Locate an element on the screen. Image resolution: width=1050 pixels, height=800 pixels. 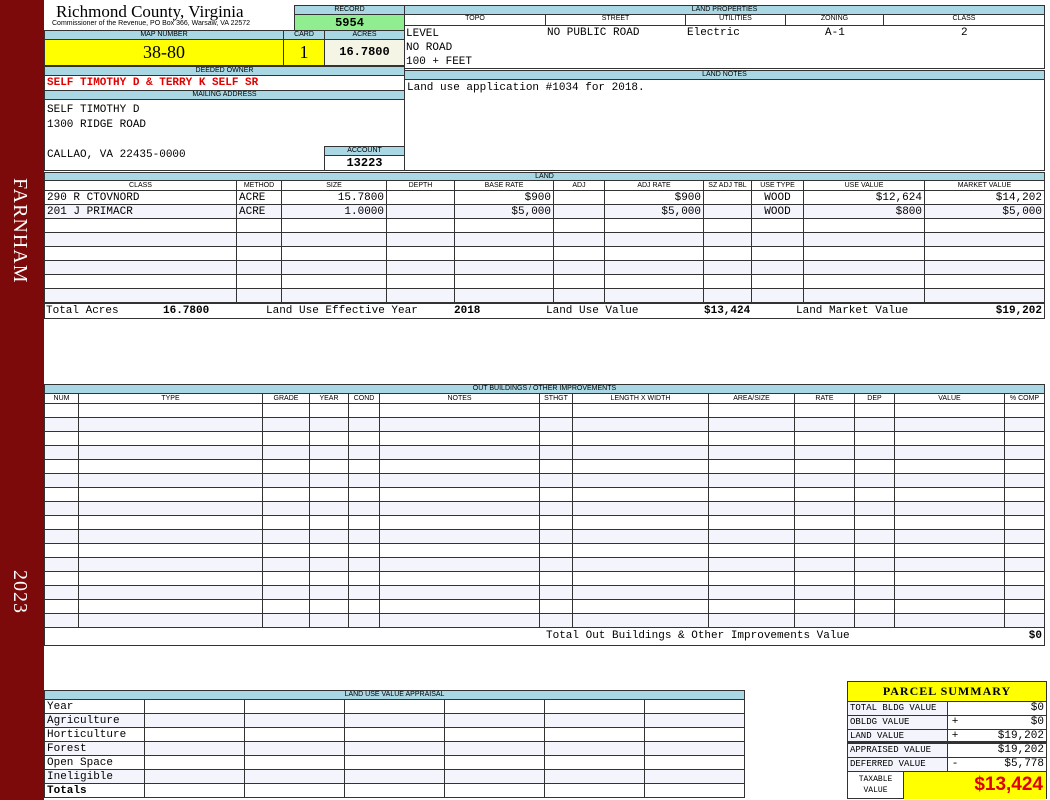
outbuilding-row is located at coordinates (544, 536).